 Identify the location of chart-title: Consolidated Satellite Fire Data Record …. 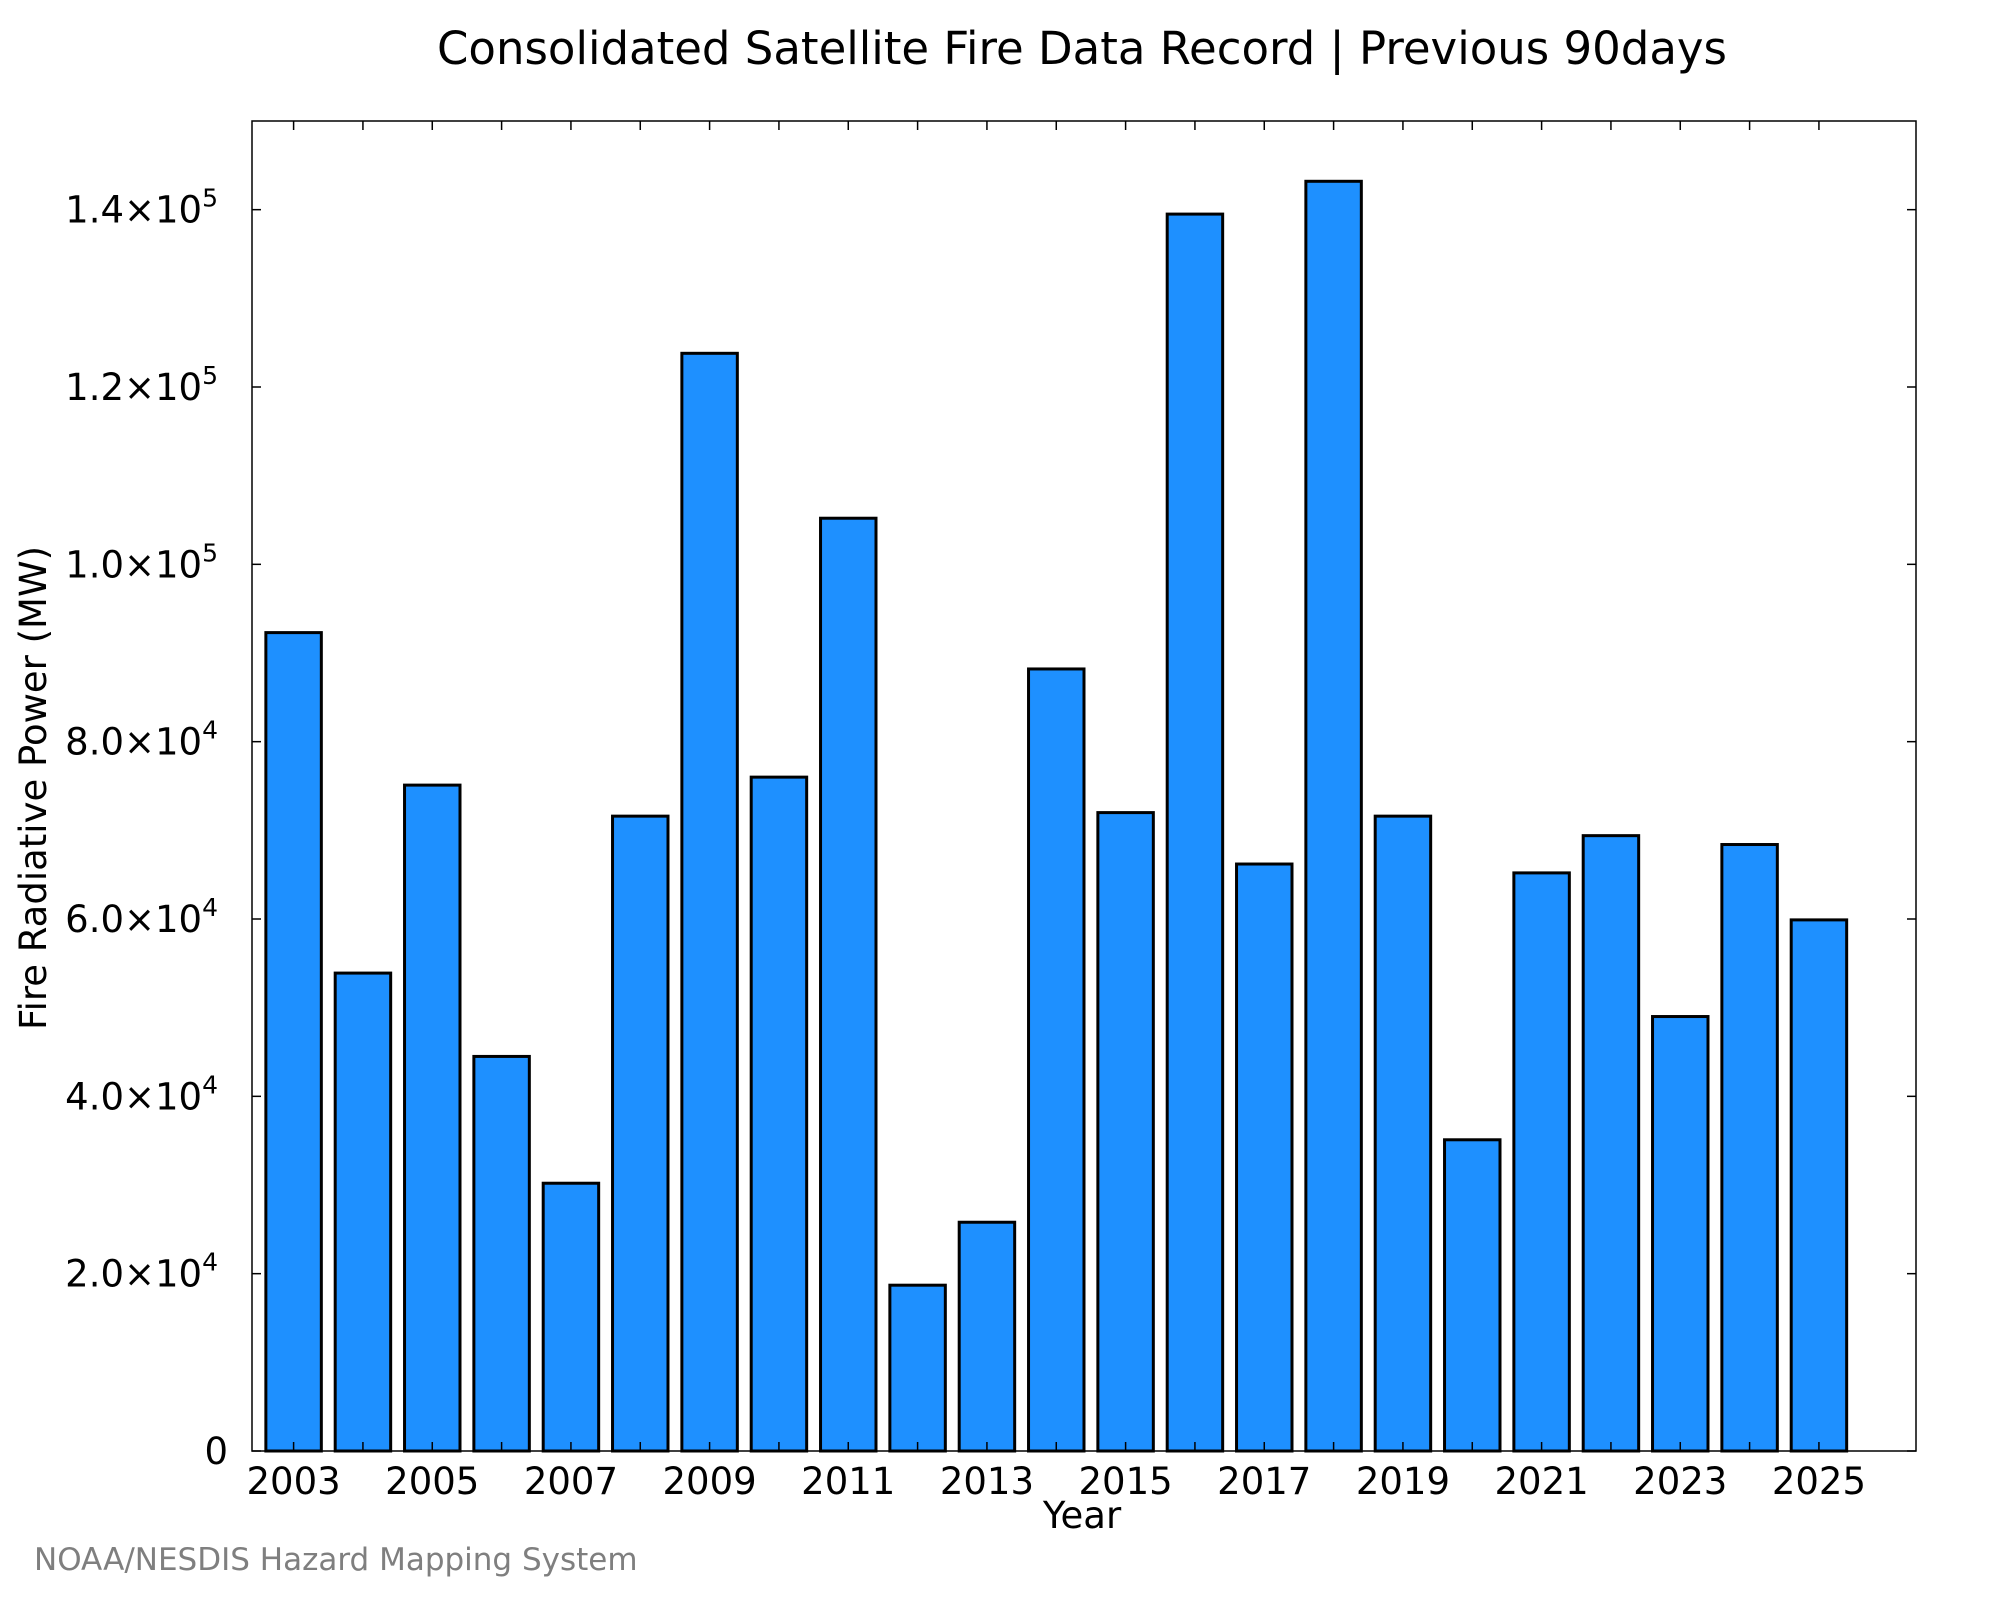
(1082, 48).